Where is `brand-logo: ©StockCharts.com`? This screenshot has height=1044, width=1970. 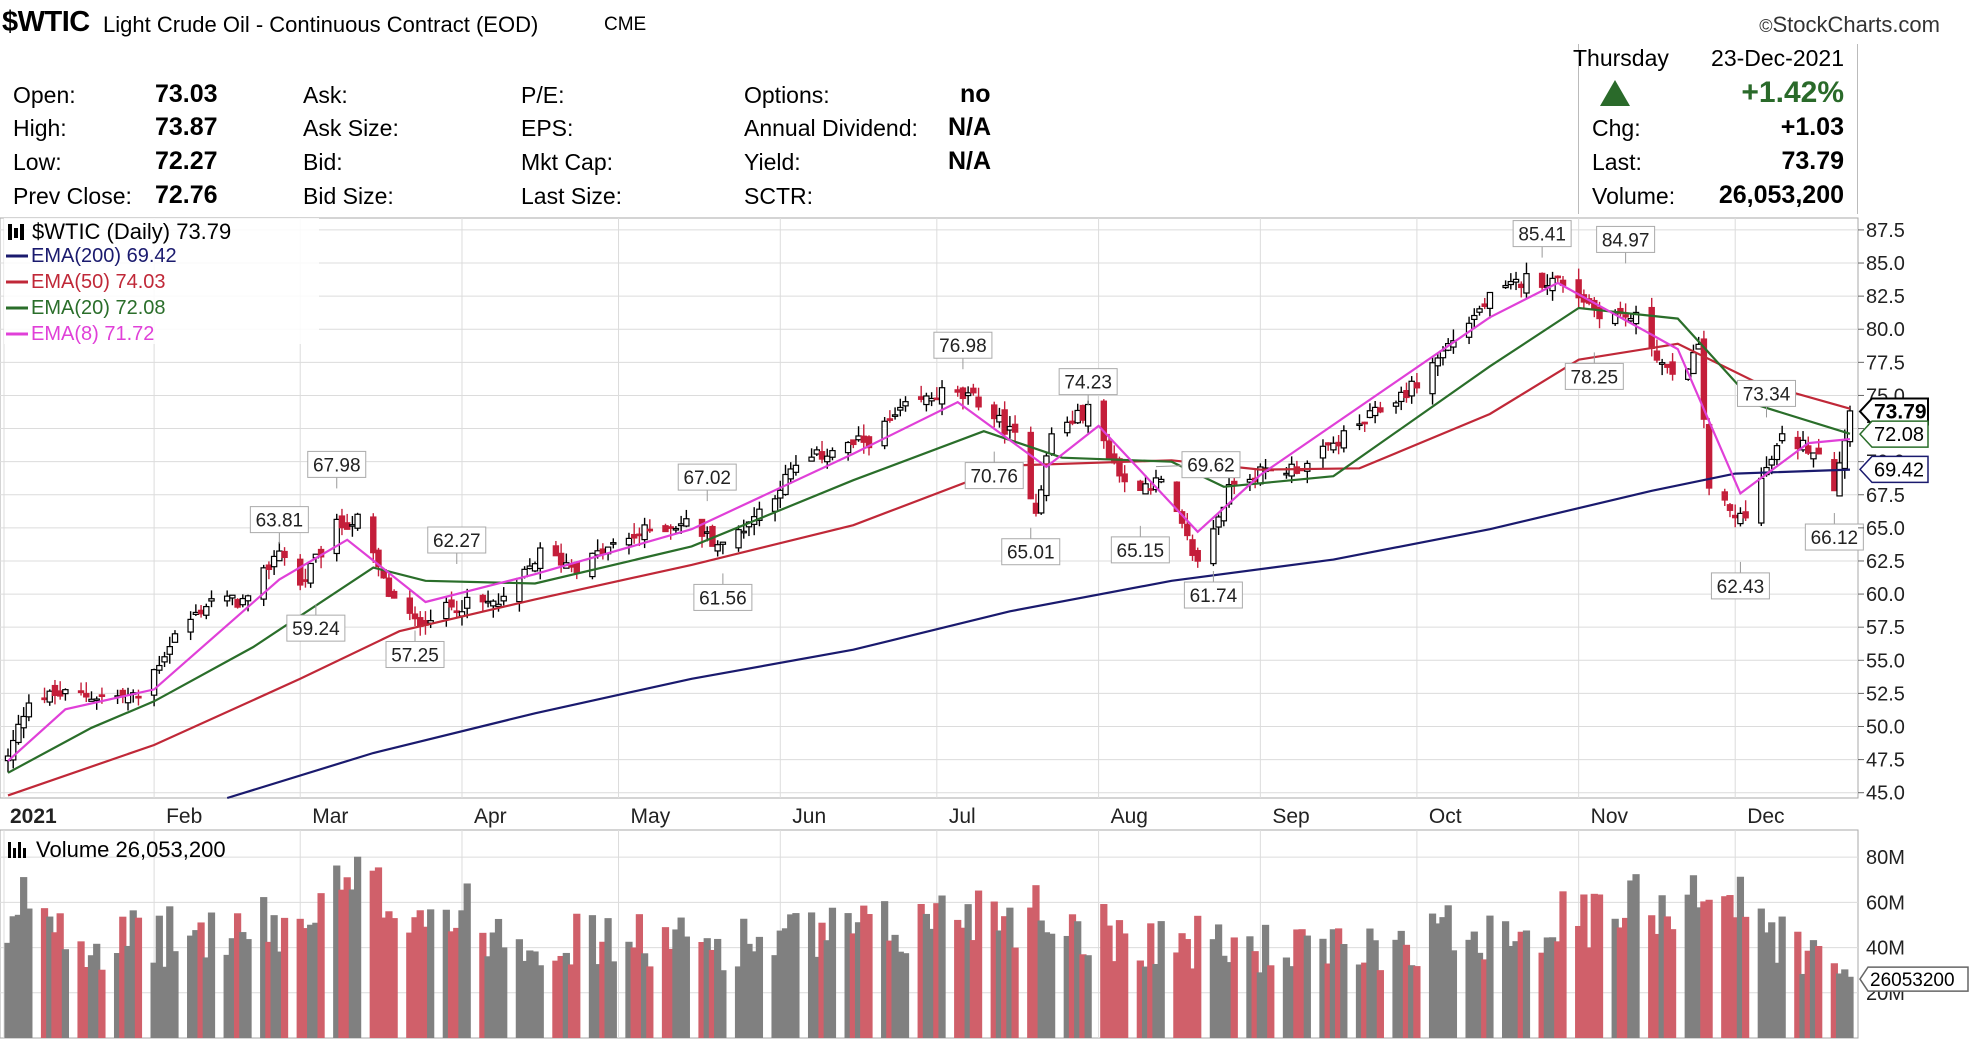 brand-logo: ©StockCharts.com is located at coordinates (1849, 25).